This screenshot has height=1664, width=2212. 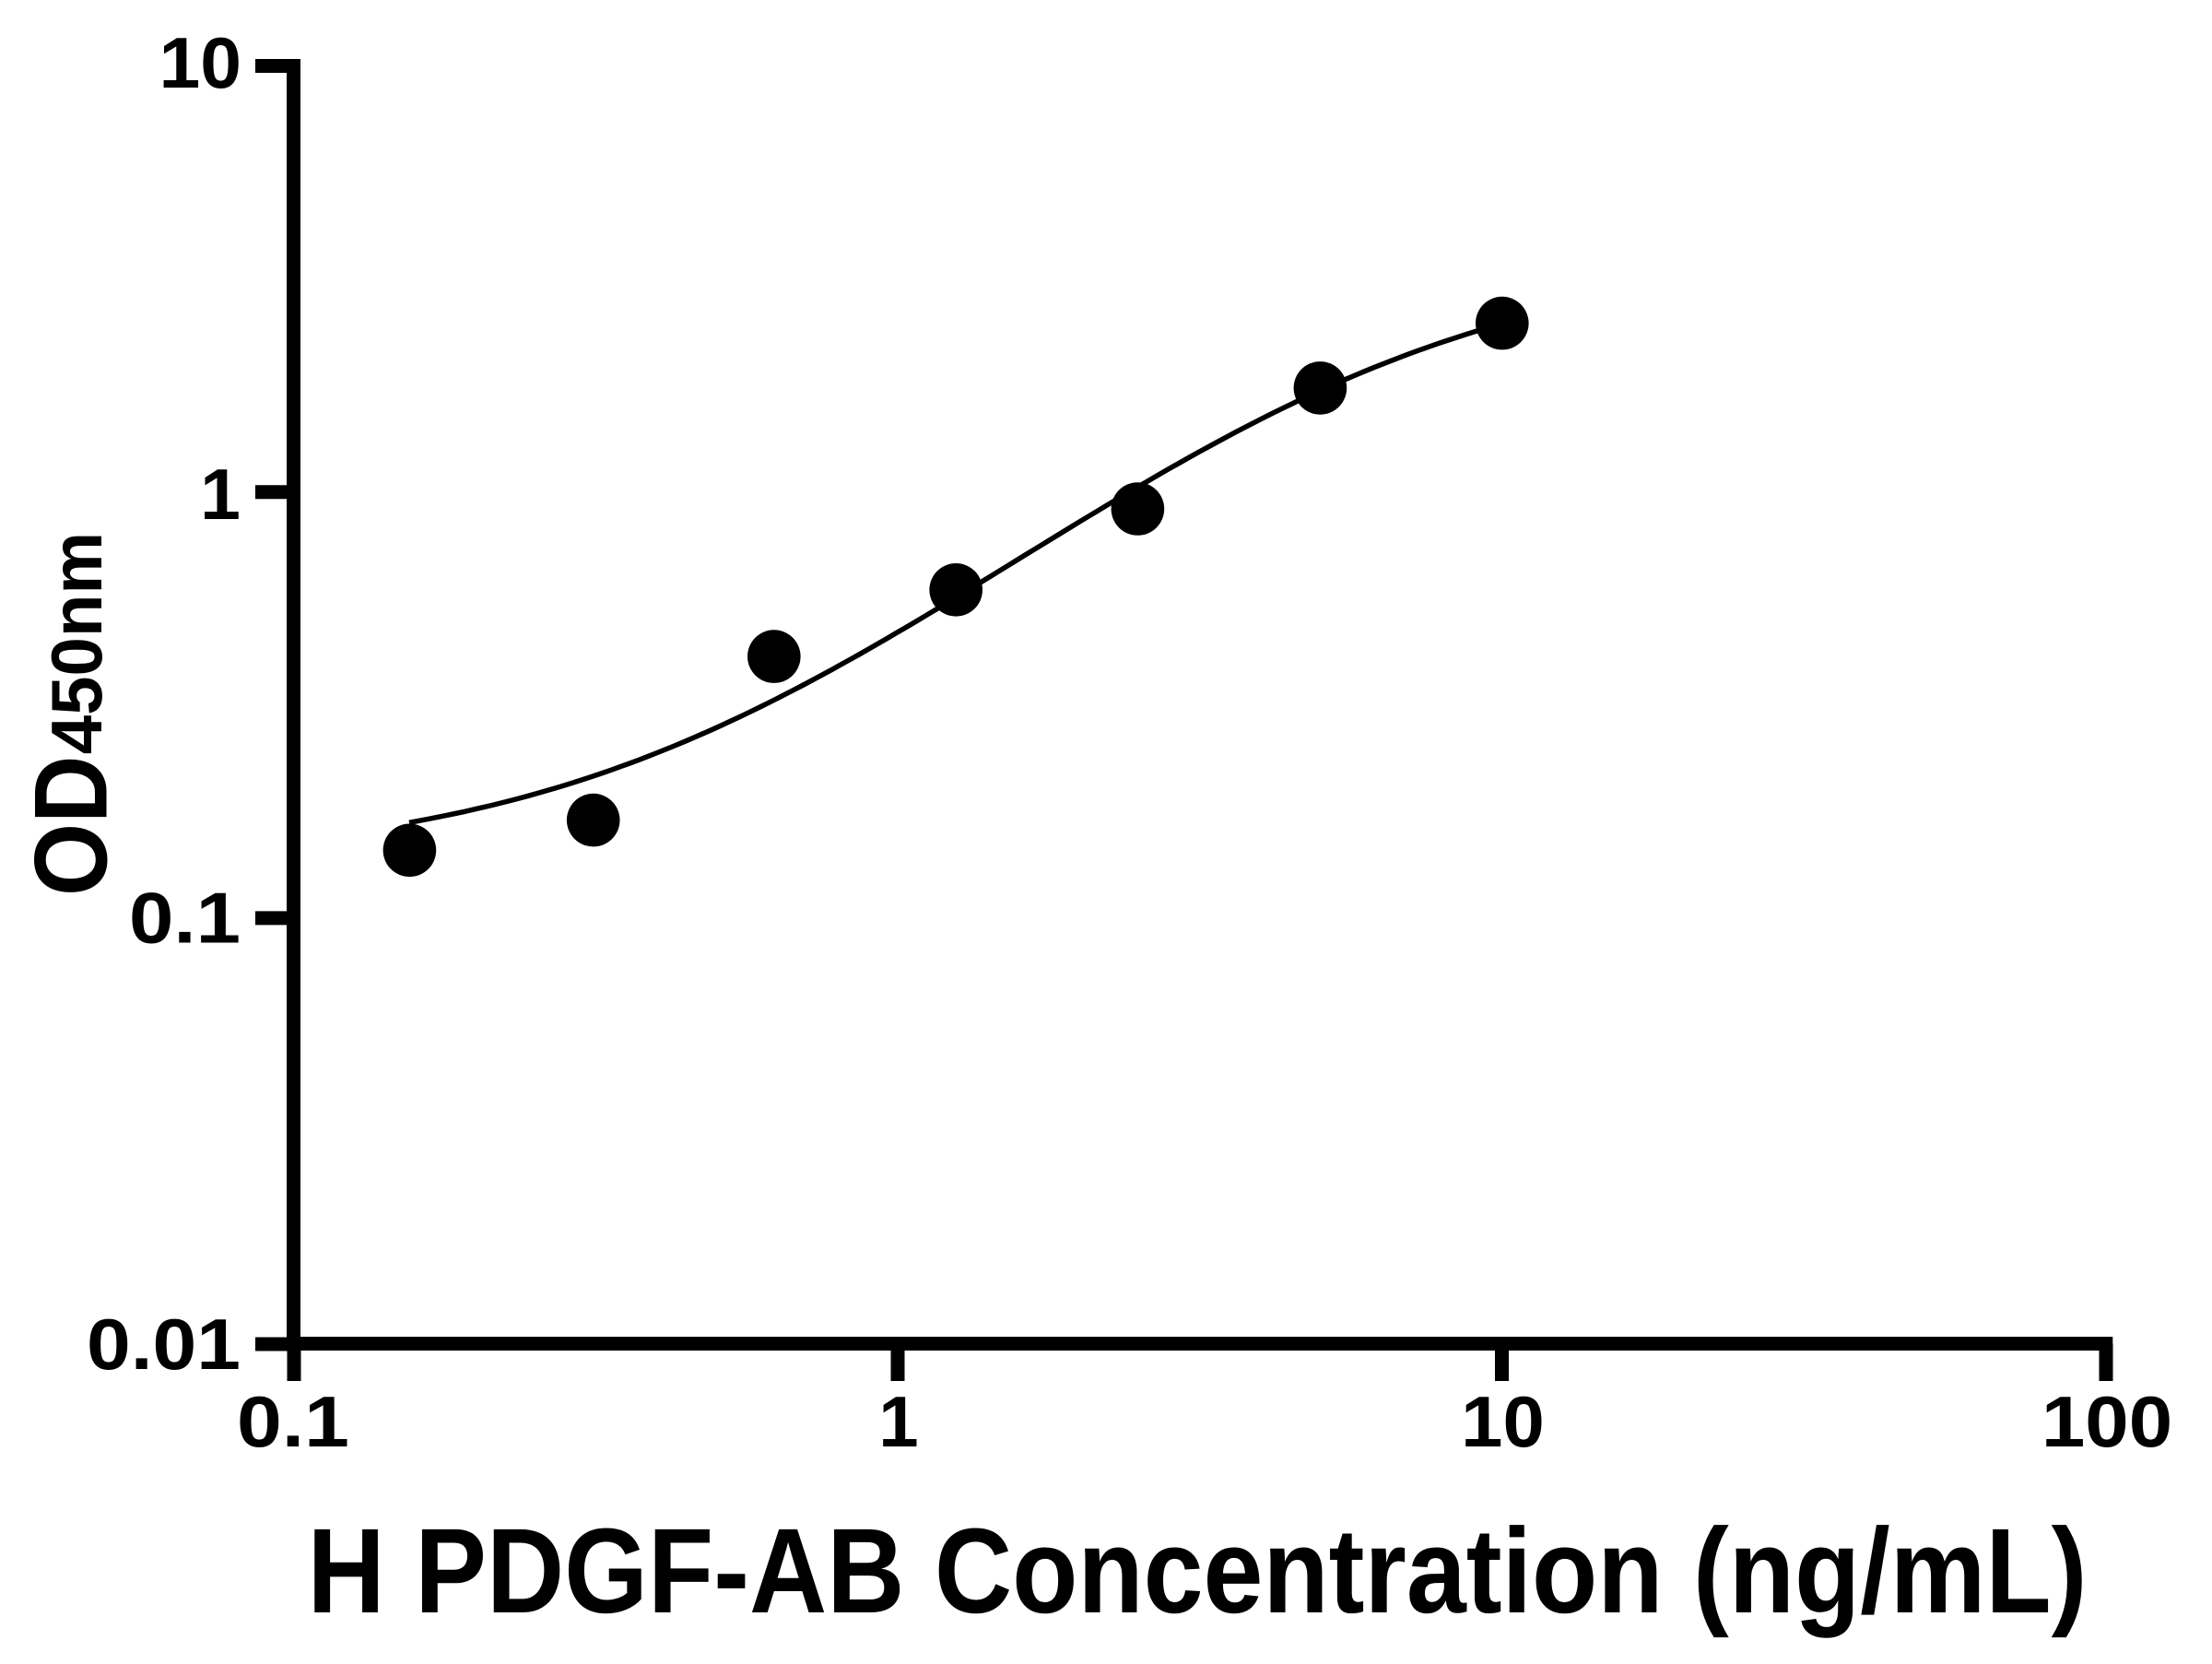 I want to click on svg-text: OD, so click(x=70, y=825).